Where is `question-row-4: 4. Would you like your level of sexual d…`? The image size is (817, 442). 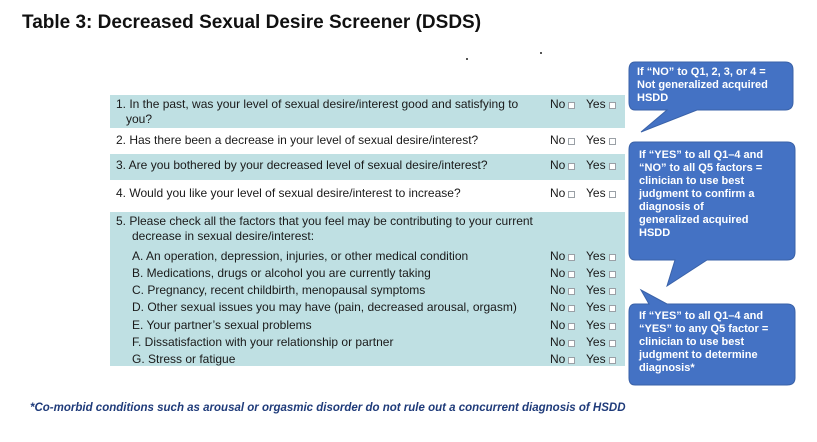 question-row-4: 4. Would you like your level of sexual d… is located at coordinates (367, 196).